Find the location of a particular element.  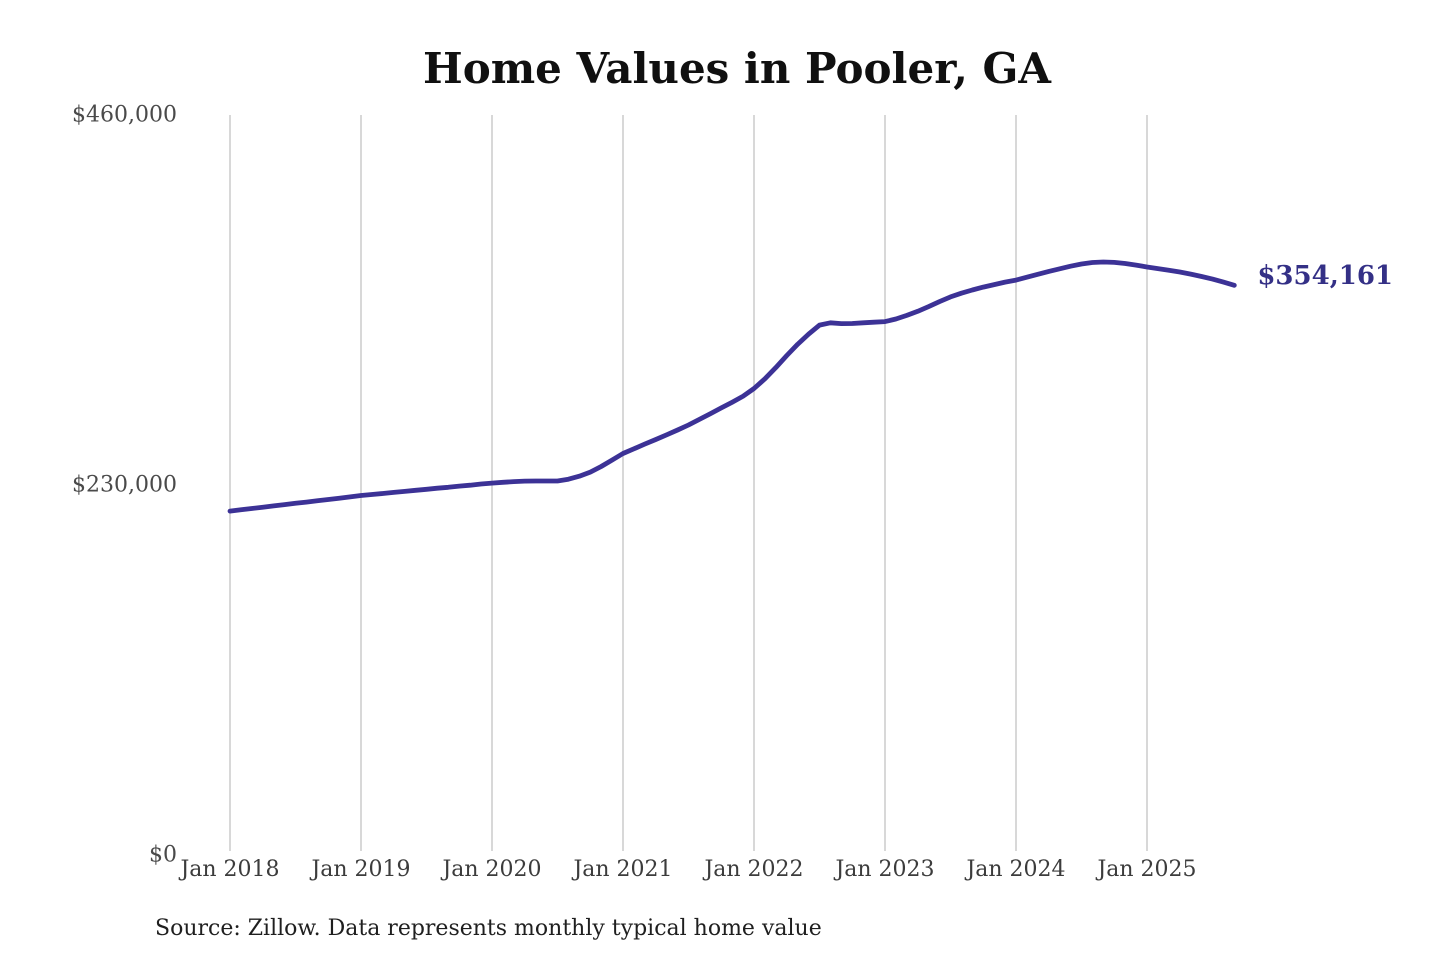

y-axis-tick-label: $0 is located at coordinates (163, 855).